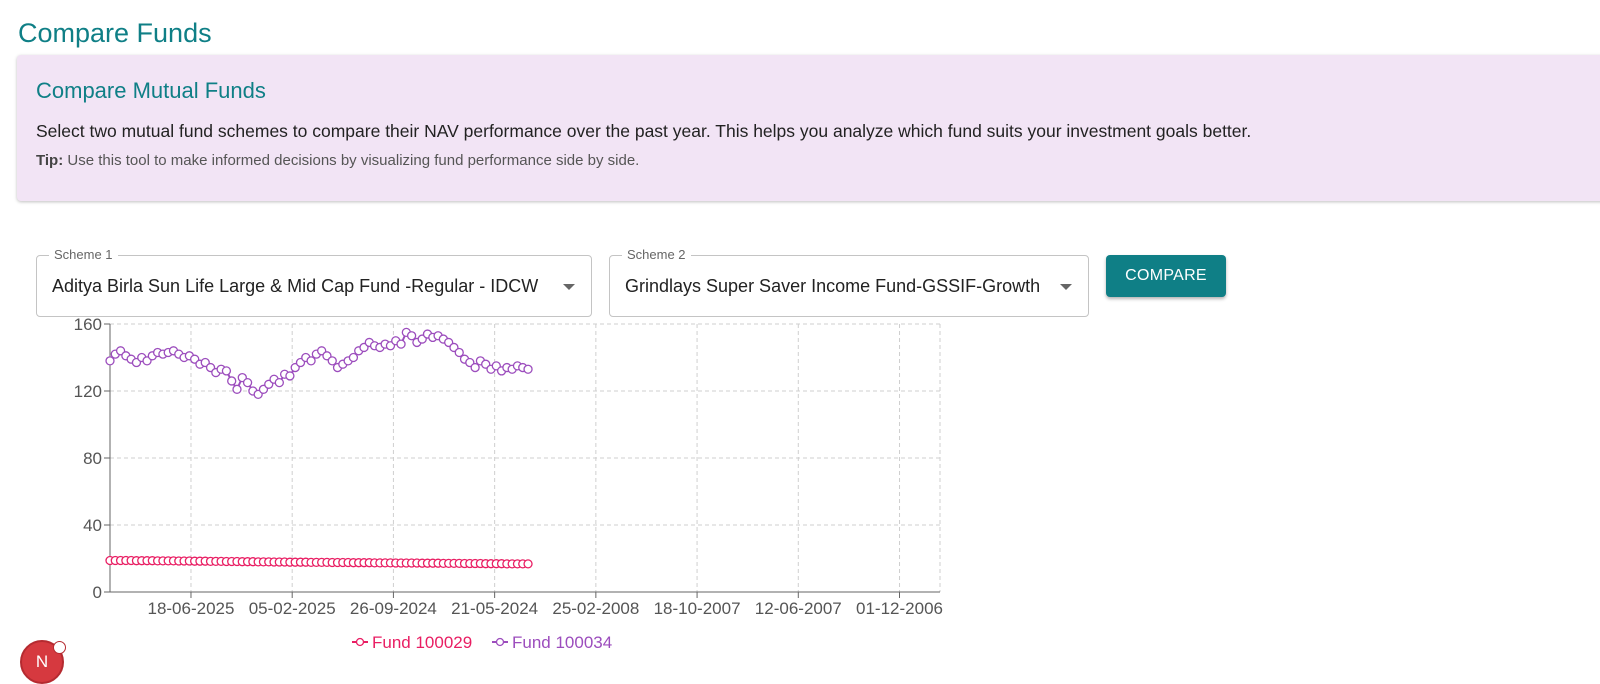 The height and width of the screenshot is (684, 1600). What do you see at coordinates (151, 90) in the screenshot?
I see `info-heading: Compare Mutual Funds` at bounding box center [151, 90].